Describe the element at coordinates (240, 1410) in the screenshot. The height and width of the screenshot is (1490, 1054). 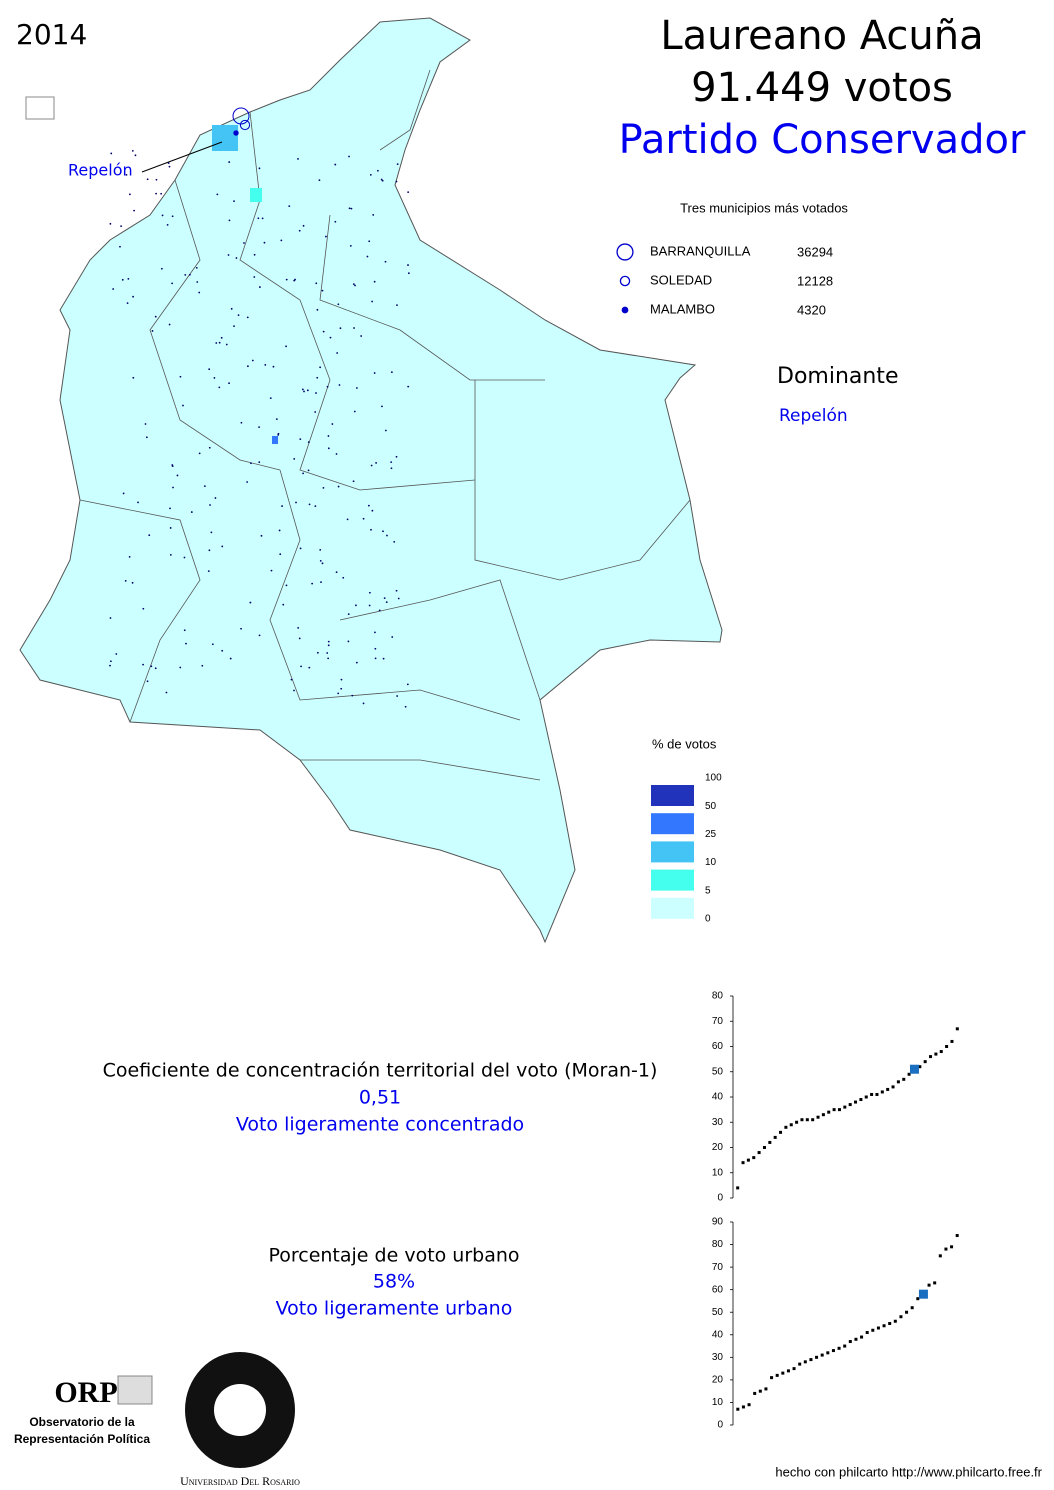
I see `logo-crest-center` at that location.